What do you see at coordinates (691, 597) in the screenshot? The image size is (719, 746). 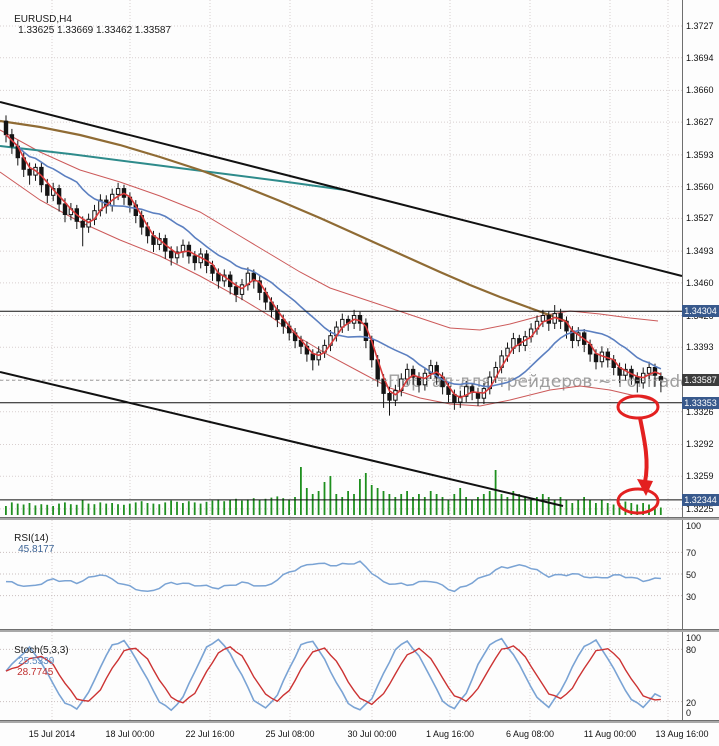 I see `rsi-axis-label: 30` at bounding box center [691, 597].